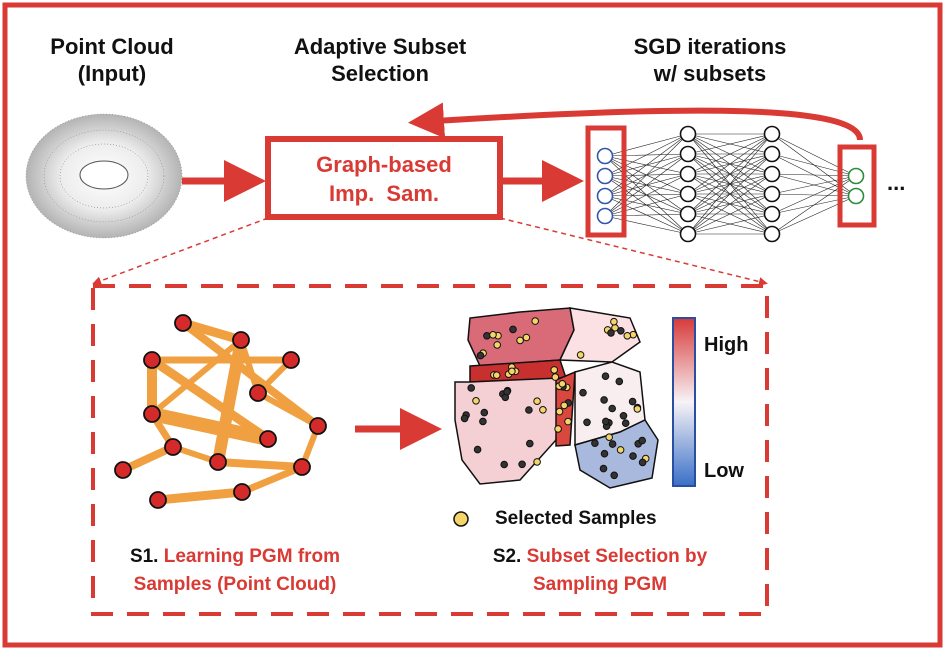  I want to click on s2-line1: Subset Selection by, so click(617, 556).